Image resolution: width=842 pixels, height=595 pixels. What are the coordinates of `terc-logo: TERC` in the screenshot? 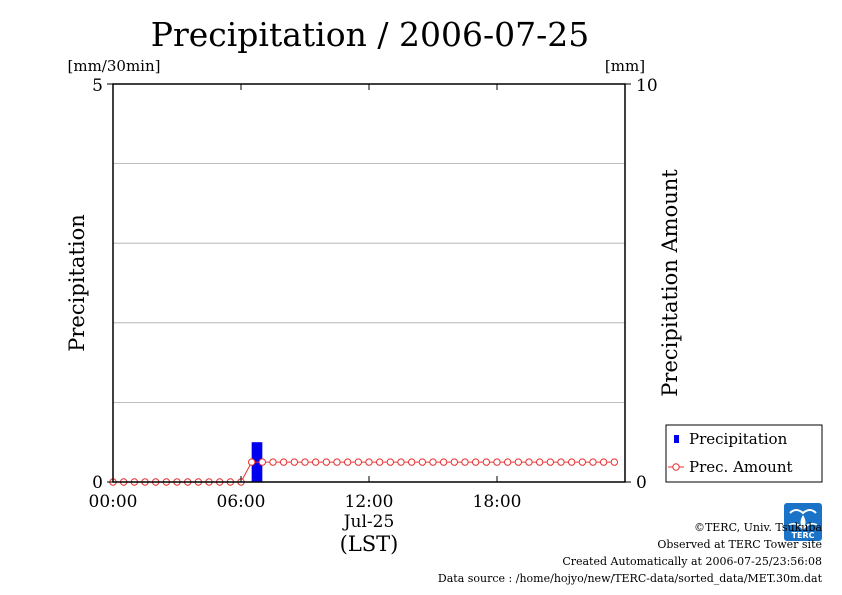 It's located at (803, 522).